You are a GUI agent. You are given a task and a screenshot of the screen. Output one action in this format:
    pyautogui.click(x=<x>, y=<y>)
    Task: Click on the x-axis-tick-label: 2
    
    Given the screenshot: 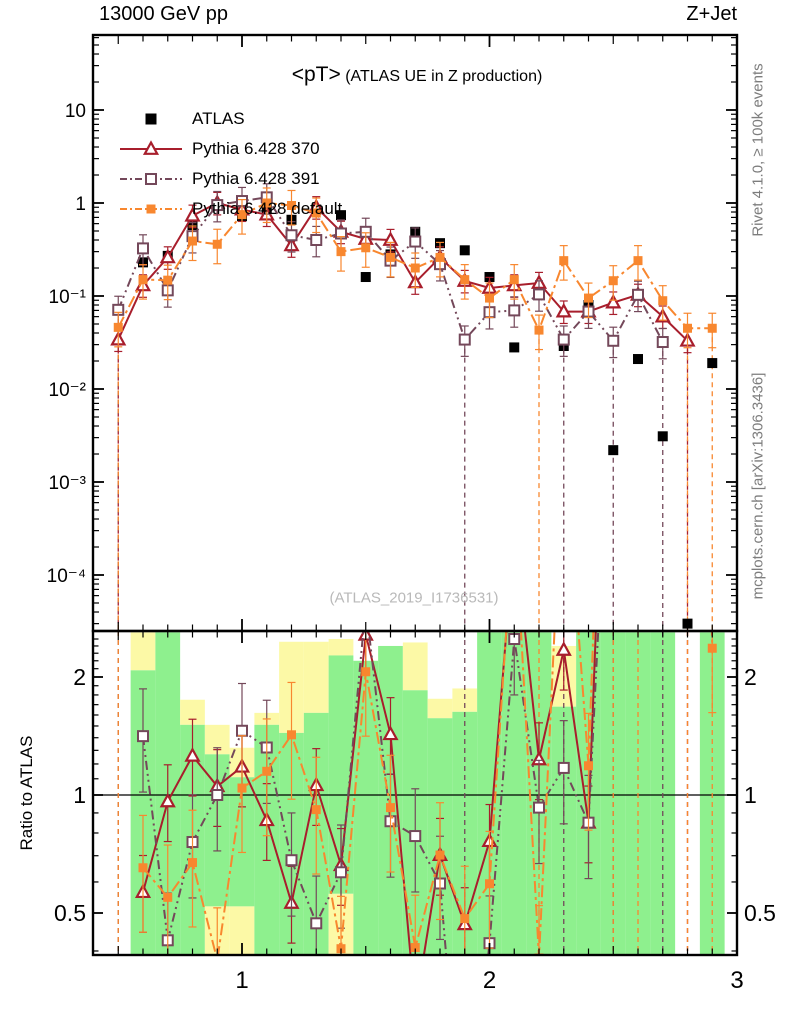 What is the action you would take?
    pyautogui.click(x=489, y=980)
    